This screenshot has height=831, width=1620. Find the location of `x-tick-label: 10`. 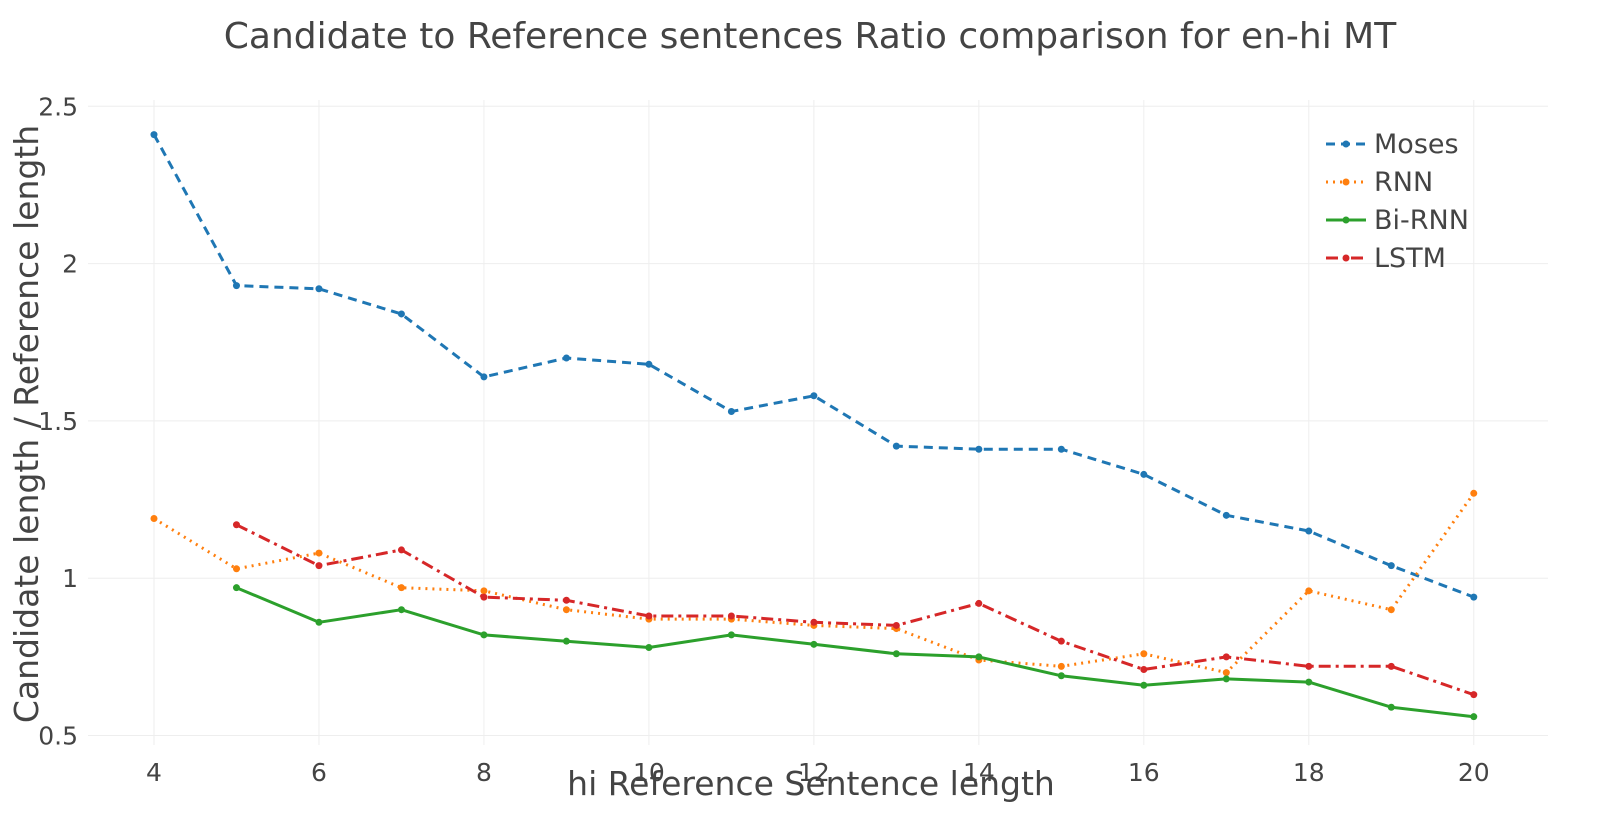

x-tick-label: 10 is located at coordinates (649, 772).